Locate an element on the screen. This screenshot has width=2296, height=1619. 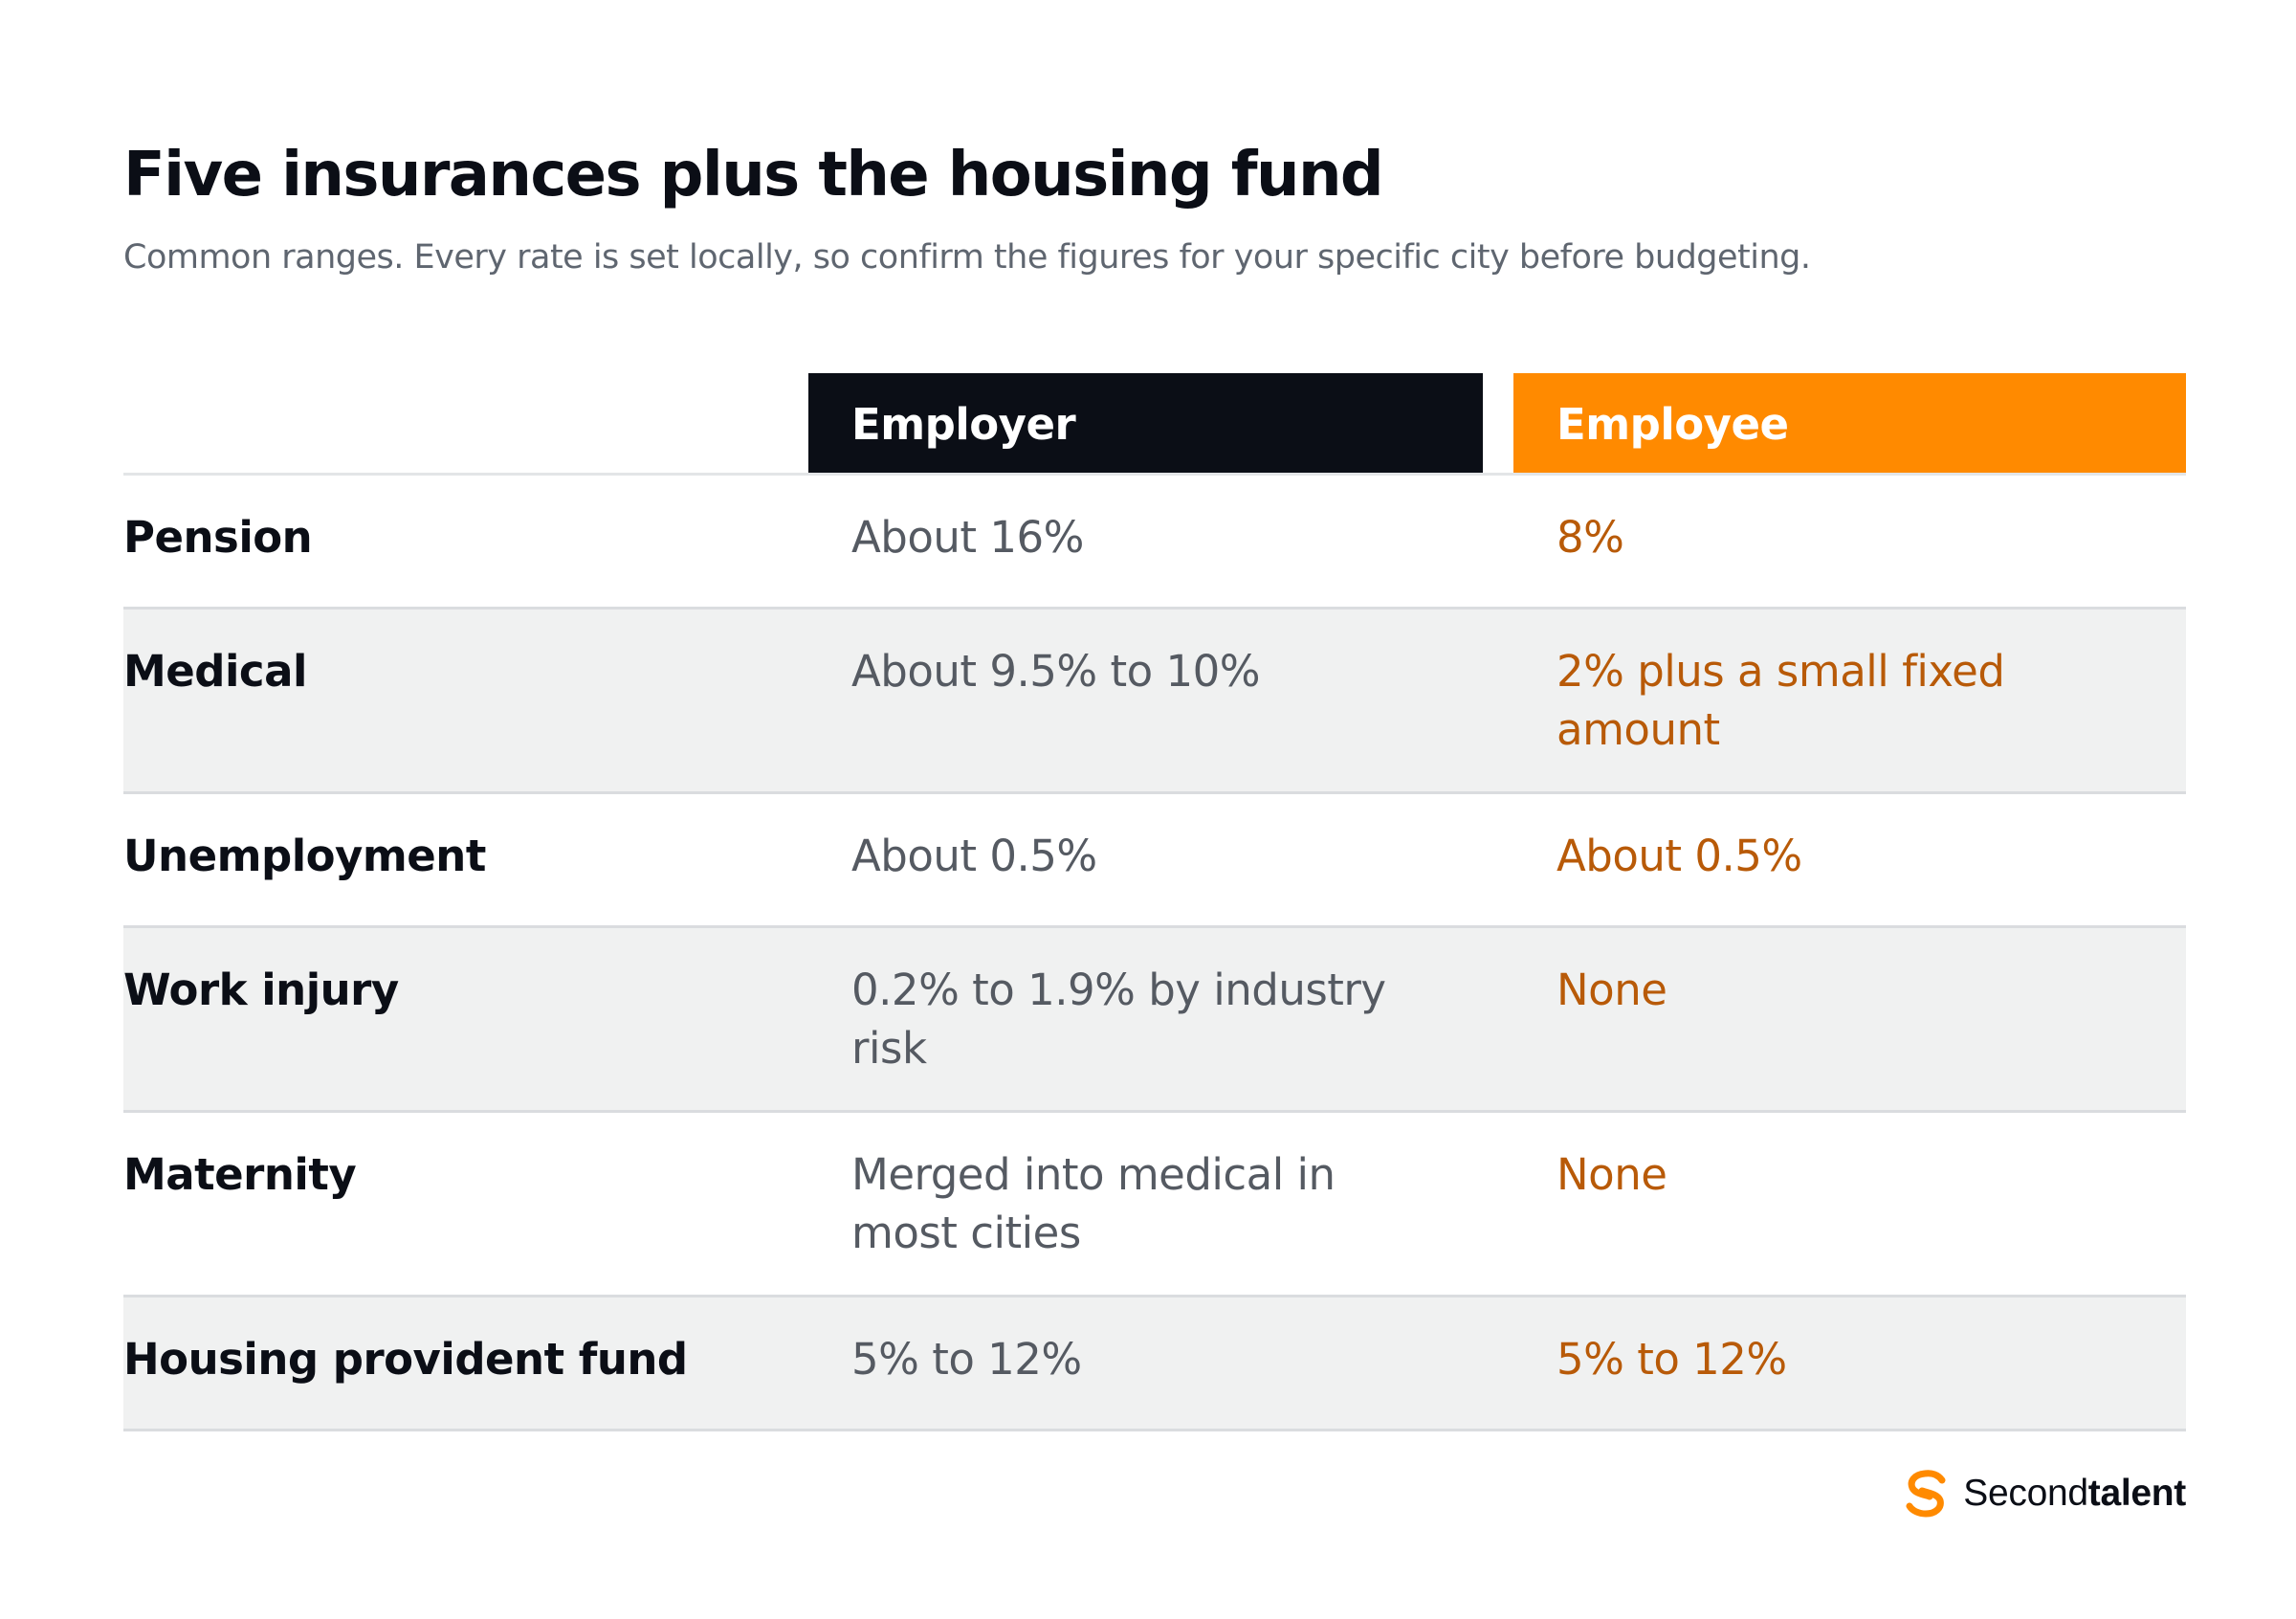
table-row: Unemployment About 0.5% About 0.5% is located at coordinates (1154, 861).